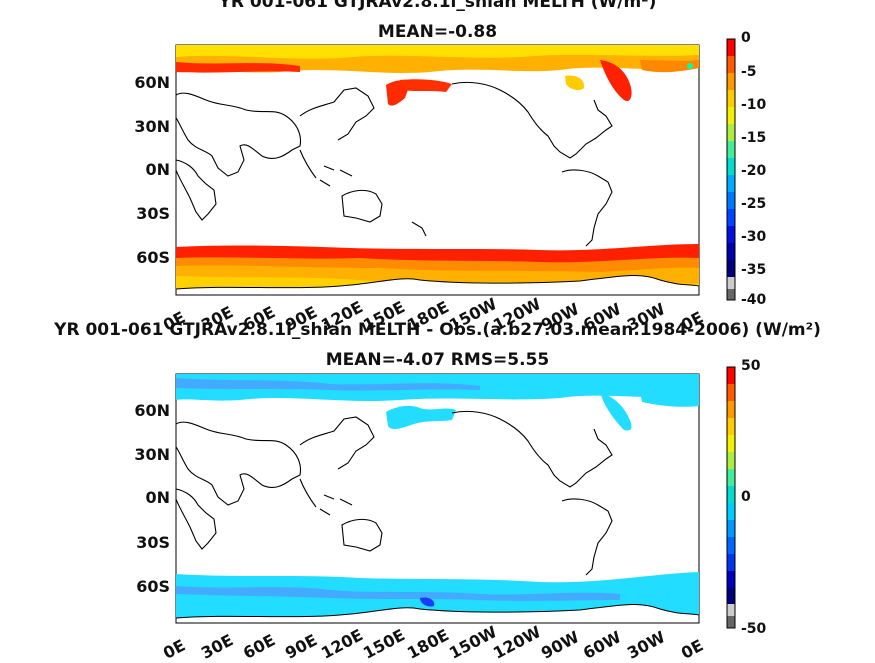  Describe the element at coordinates (754, 237) in the screenshot. I see `p1-cbar-tick-6: -30` at that location.